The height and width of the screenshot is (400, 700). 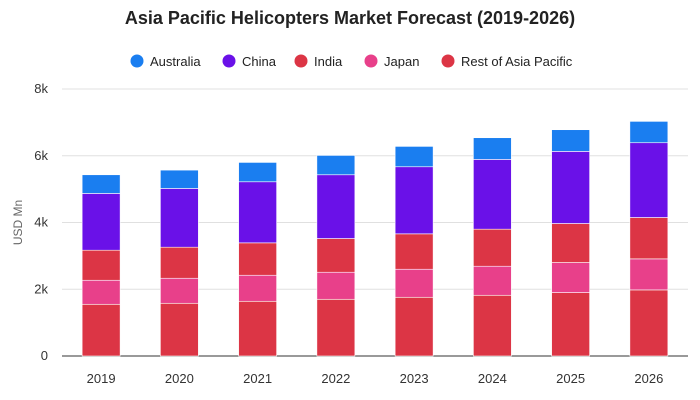 I want to click on x-tick-label: 2019, so click(x=101, y=378).